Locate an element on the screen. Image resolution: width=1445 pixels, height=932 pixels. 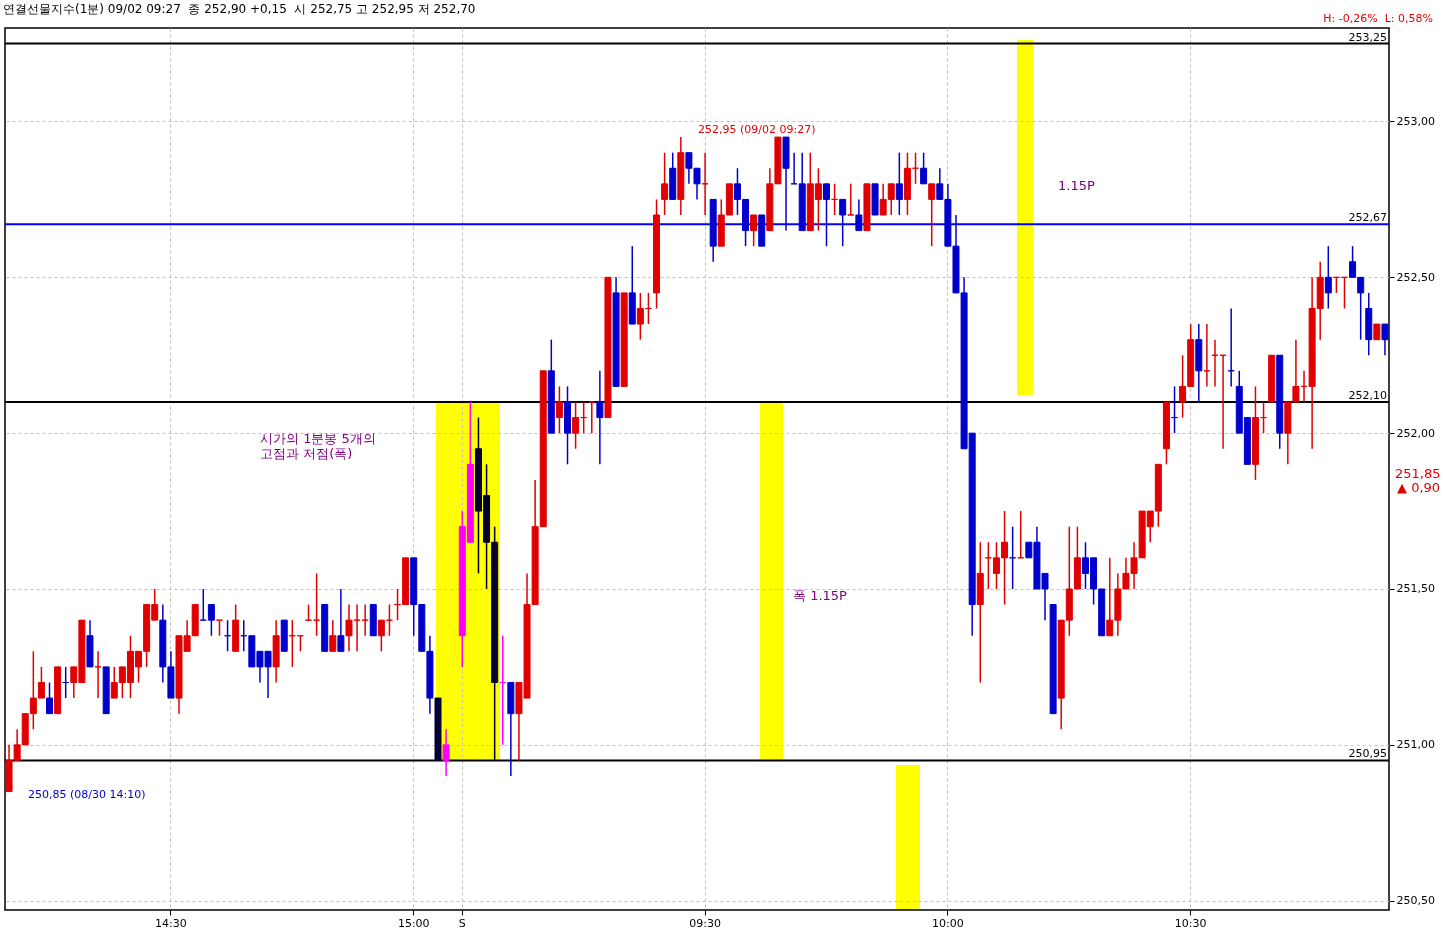
x-tick-label: 10:00 is located at coordinates (948, 923).